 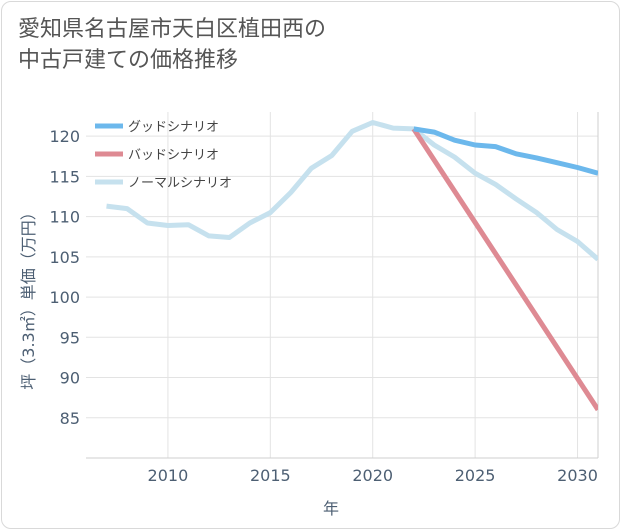 What do you see at coordinates (64, 217) in the screenshot?
I see `y-tick-label: 110` at bounding box center [64, 217].